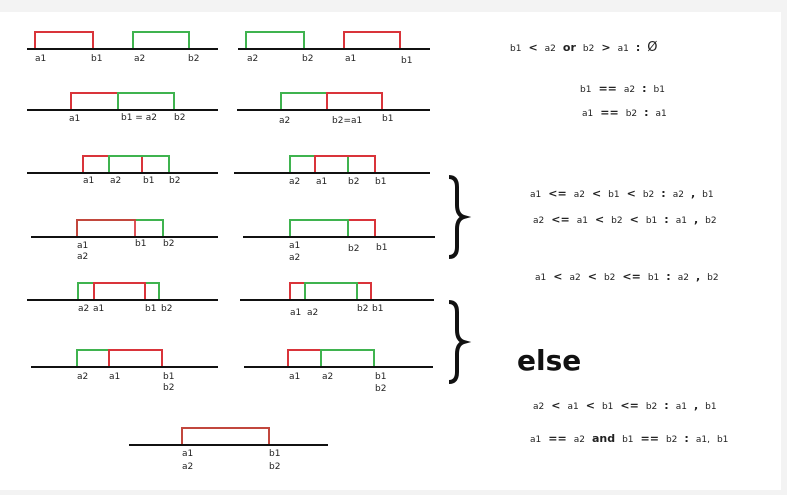 This screenshot has height=495, width=787. Describe the element at coordinates (652, 47) in the screenshot. I see `rule-token: Ø` at that location.